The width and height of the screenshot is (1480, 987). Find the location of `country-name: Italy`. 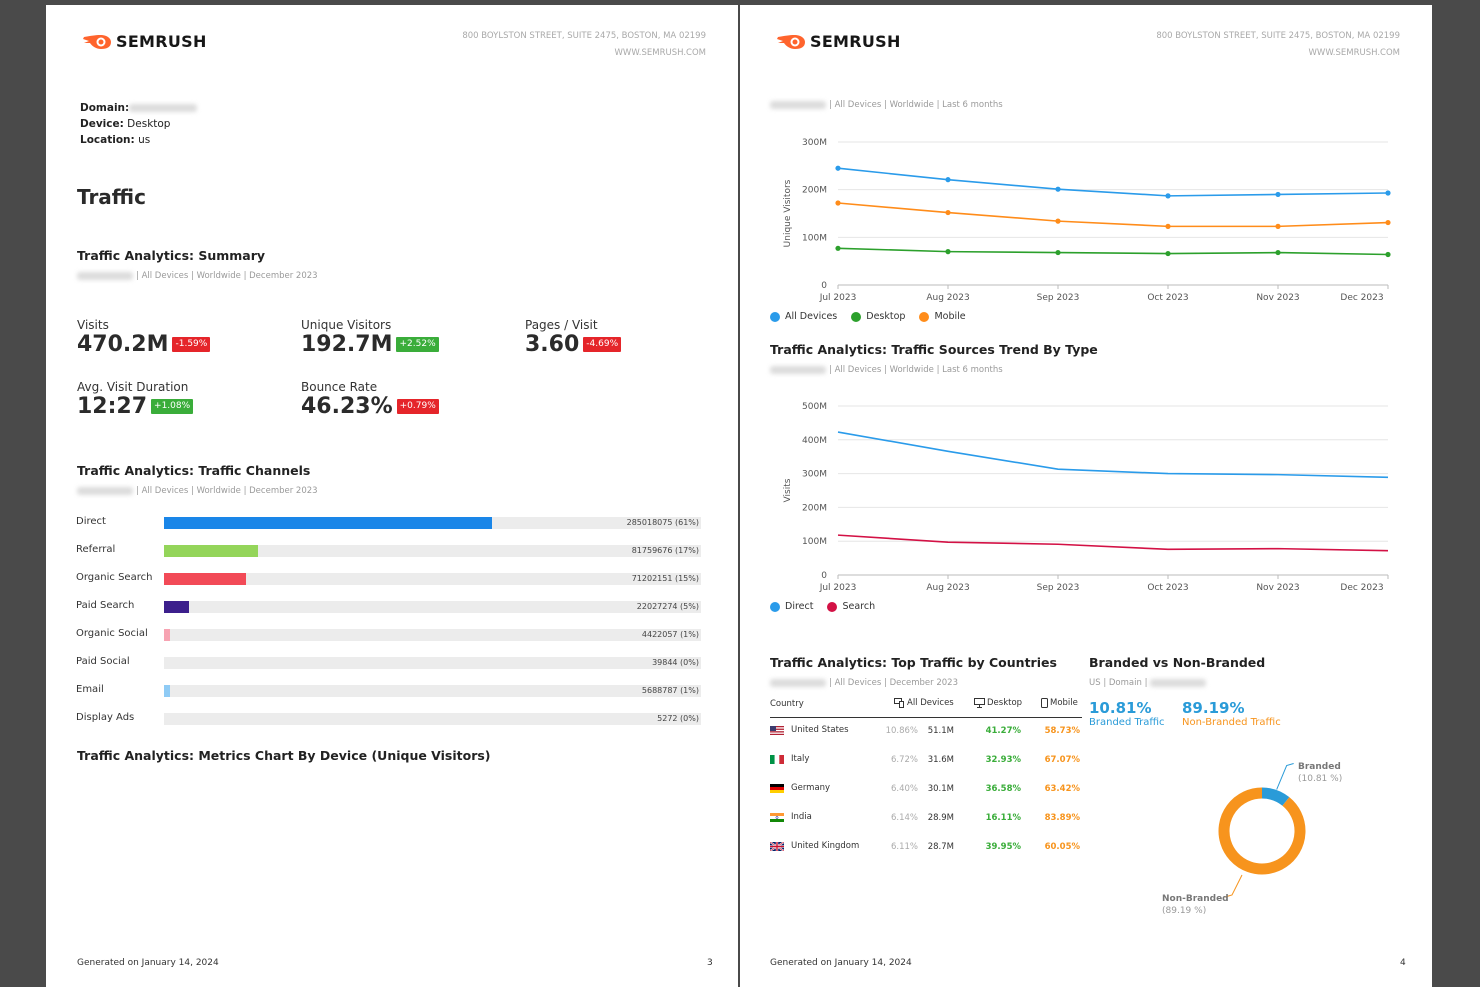

country-name: Italy is located at coordinates (800, 759).